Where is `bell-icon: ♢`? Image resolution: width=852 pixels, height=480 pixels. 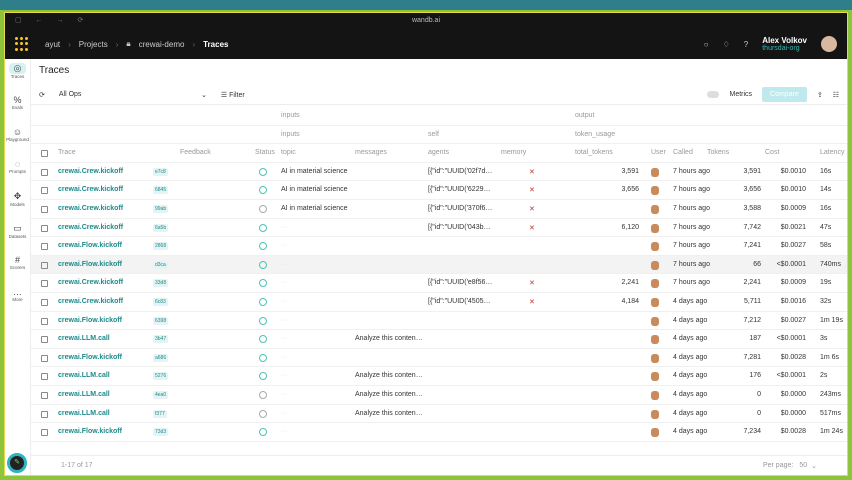 bell-icon: ♢ is located at coordinates (726, 44).